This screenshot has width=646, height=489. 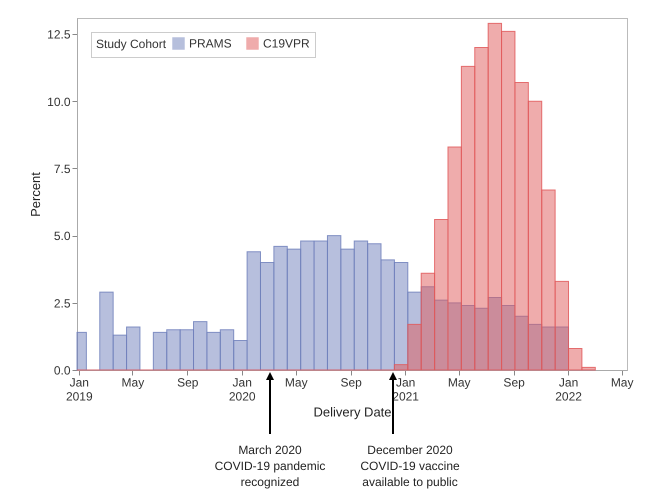 I want to click on y-axis-title: Percent, so click(x=36, y=194).